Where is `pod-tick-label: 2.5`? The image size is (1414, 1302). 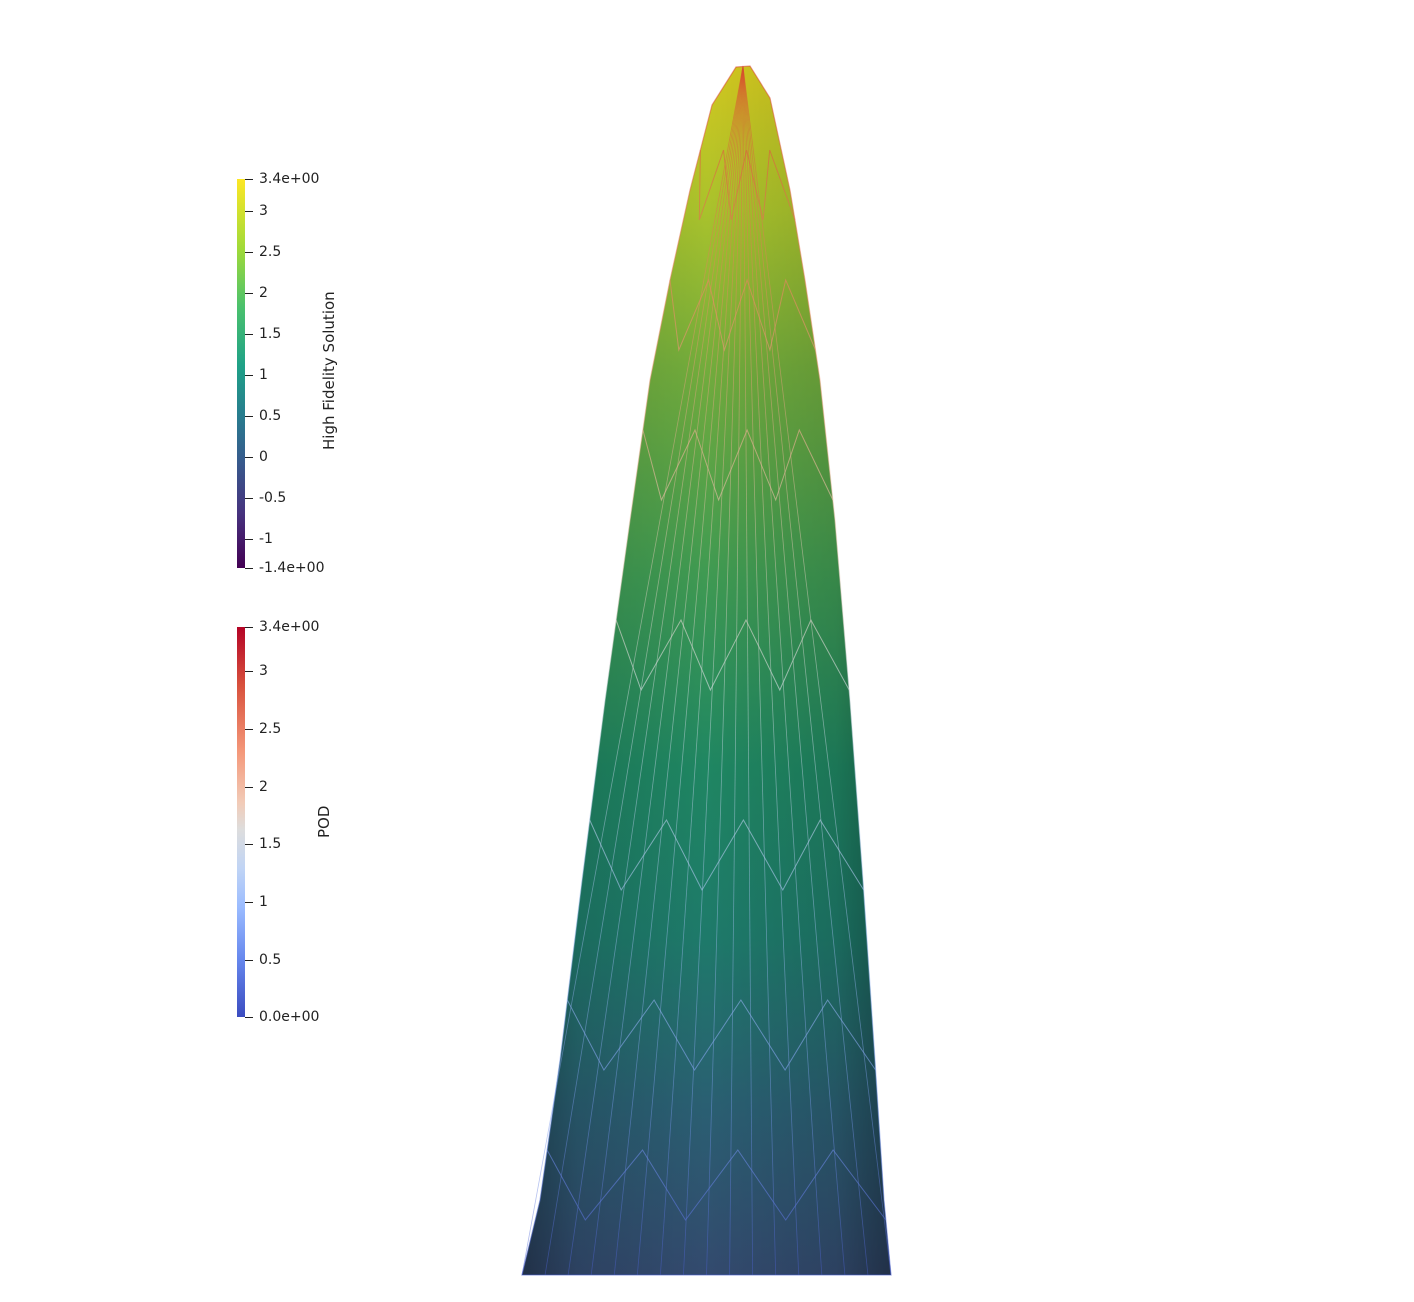
pod-tick-label: 2.5 is located at coordinates (270, 729).